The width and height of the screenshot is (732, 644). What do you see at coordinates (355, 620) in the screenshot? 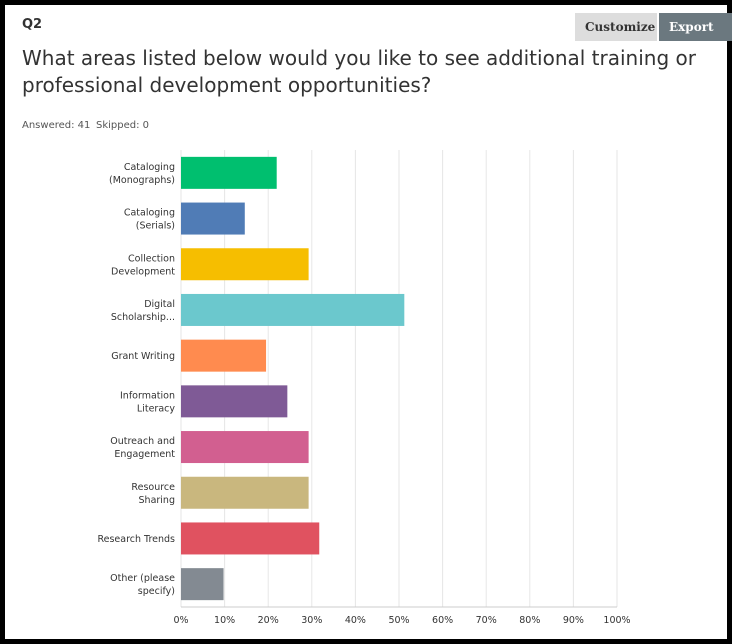
I see `x-tick-label: 40%` at bounding box center [355, 620].